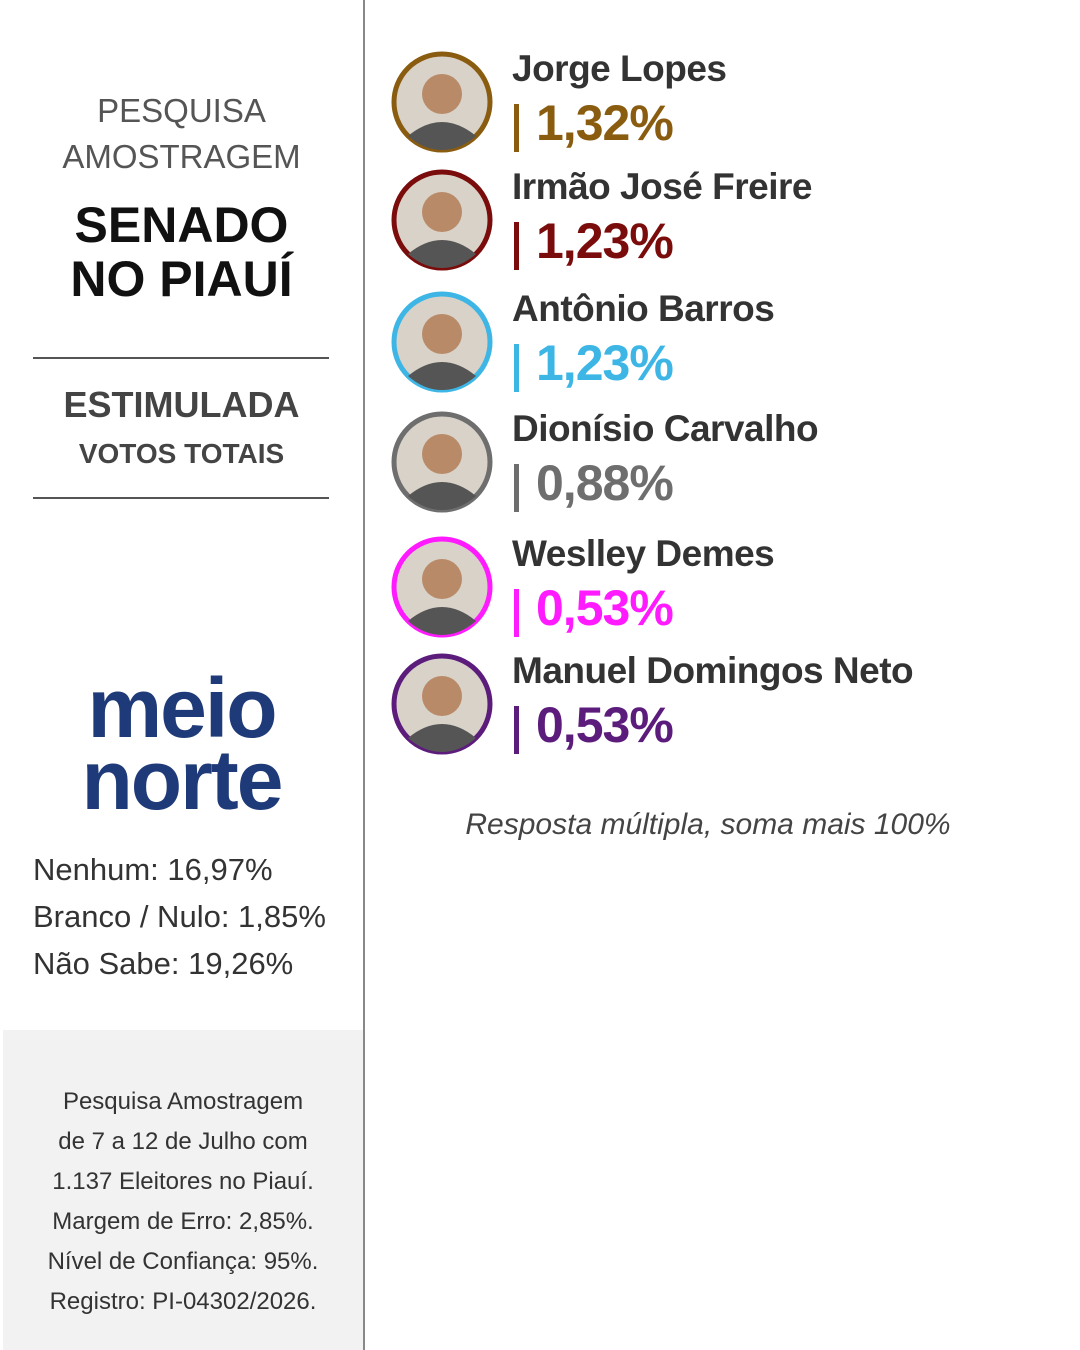 This screenshot has width=1080, height=1350. I want to click on value-text: 1,32%, so click(605, 123).